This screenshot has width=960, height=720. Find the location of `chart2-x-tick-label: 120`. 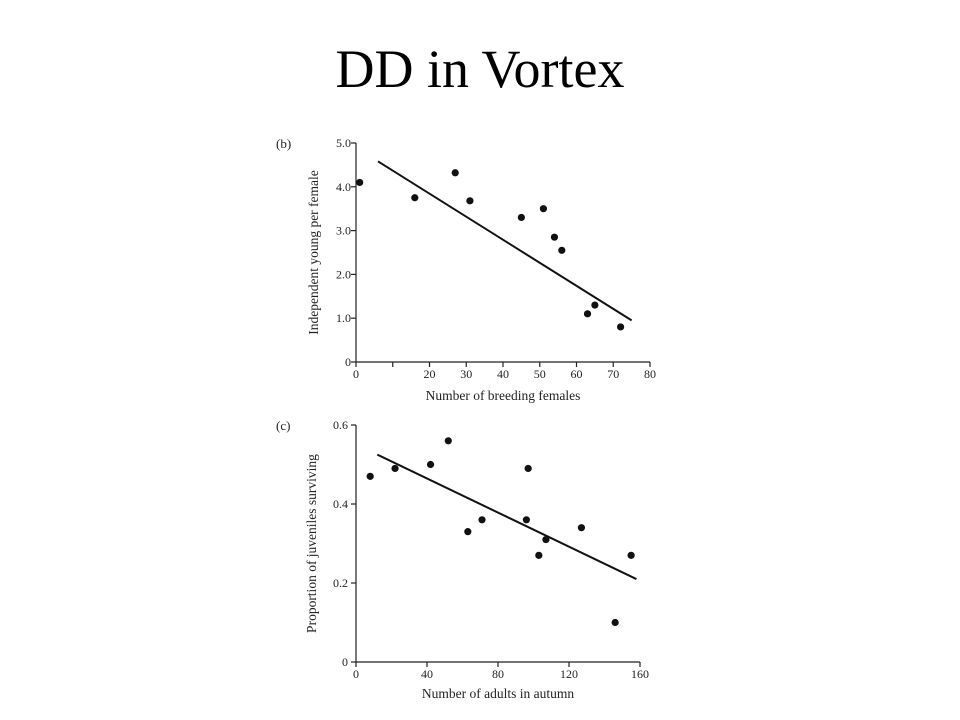

chart2-x-tick-label: 120 is located at coordinates (569, 674).